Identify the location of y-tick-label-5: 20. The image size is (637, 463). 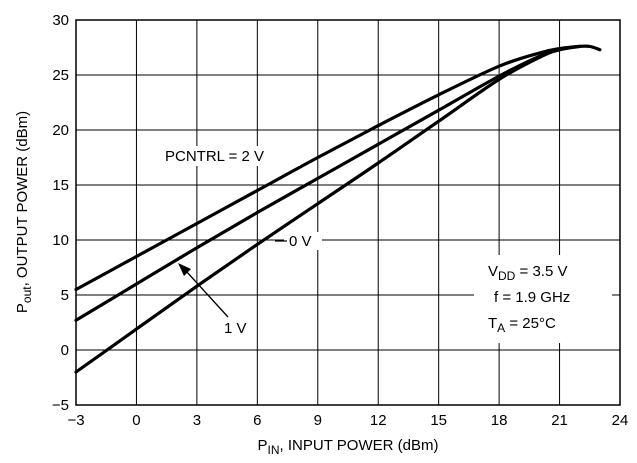
(60, 130).